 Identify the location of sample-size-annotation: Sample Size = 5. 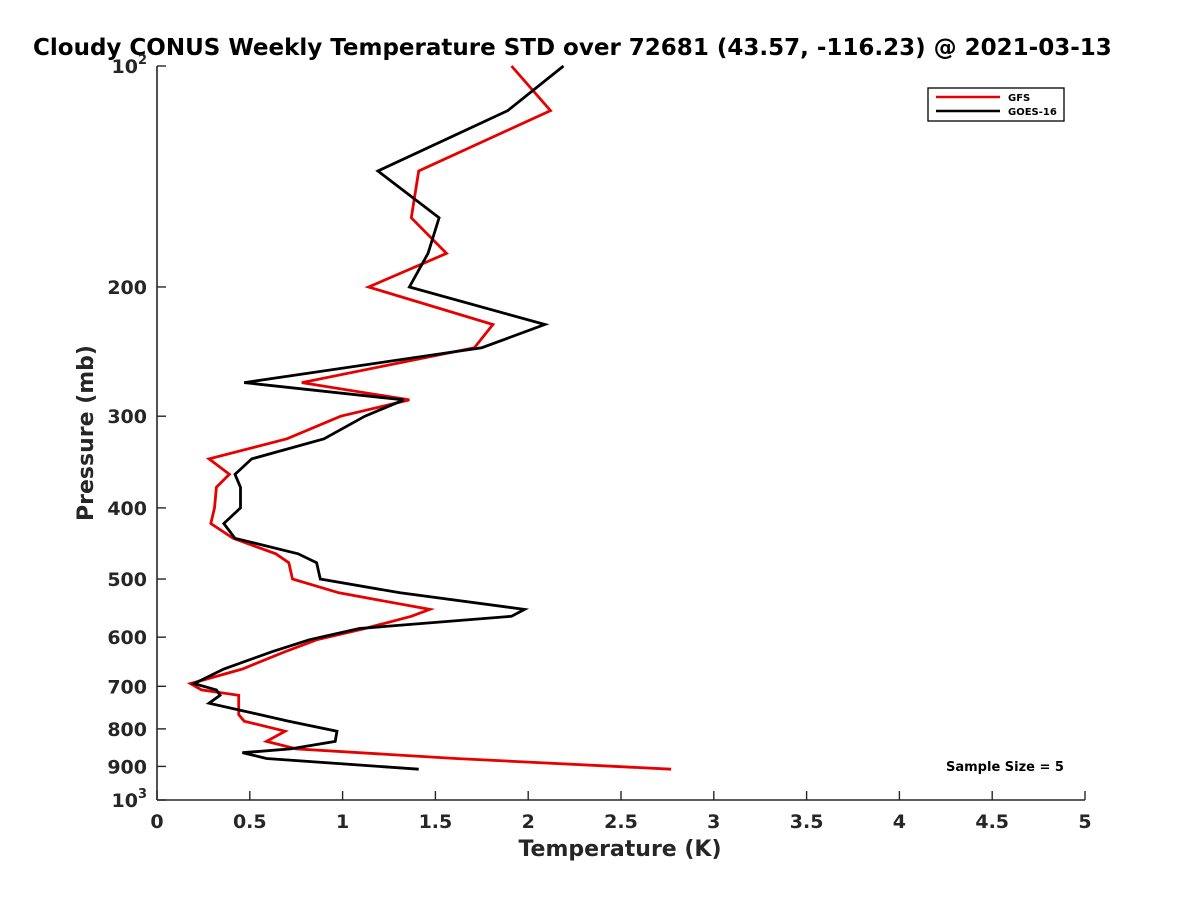
(1005, 767).